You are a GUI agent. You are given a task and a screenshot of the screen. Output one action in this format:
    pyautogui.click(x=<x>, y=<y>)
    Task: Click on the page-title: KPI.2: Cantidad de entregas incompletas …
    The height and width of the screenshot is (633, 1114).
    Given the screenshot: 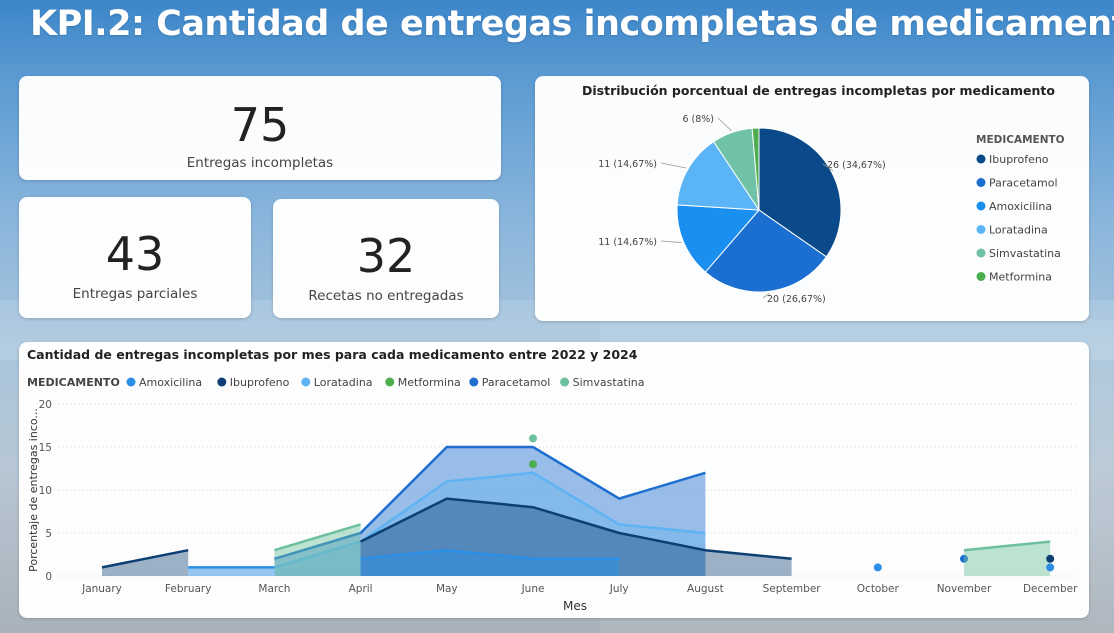 What is the action you would take?
    pyautogui.click(x=572, y=24)
    